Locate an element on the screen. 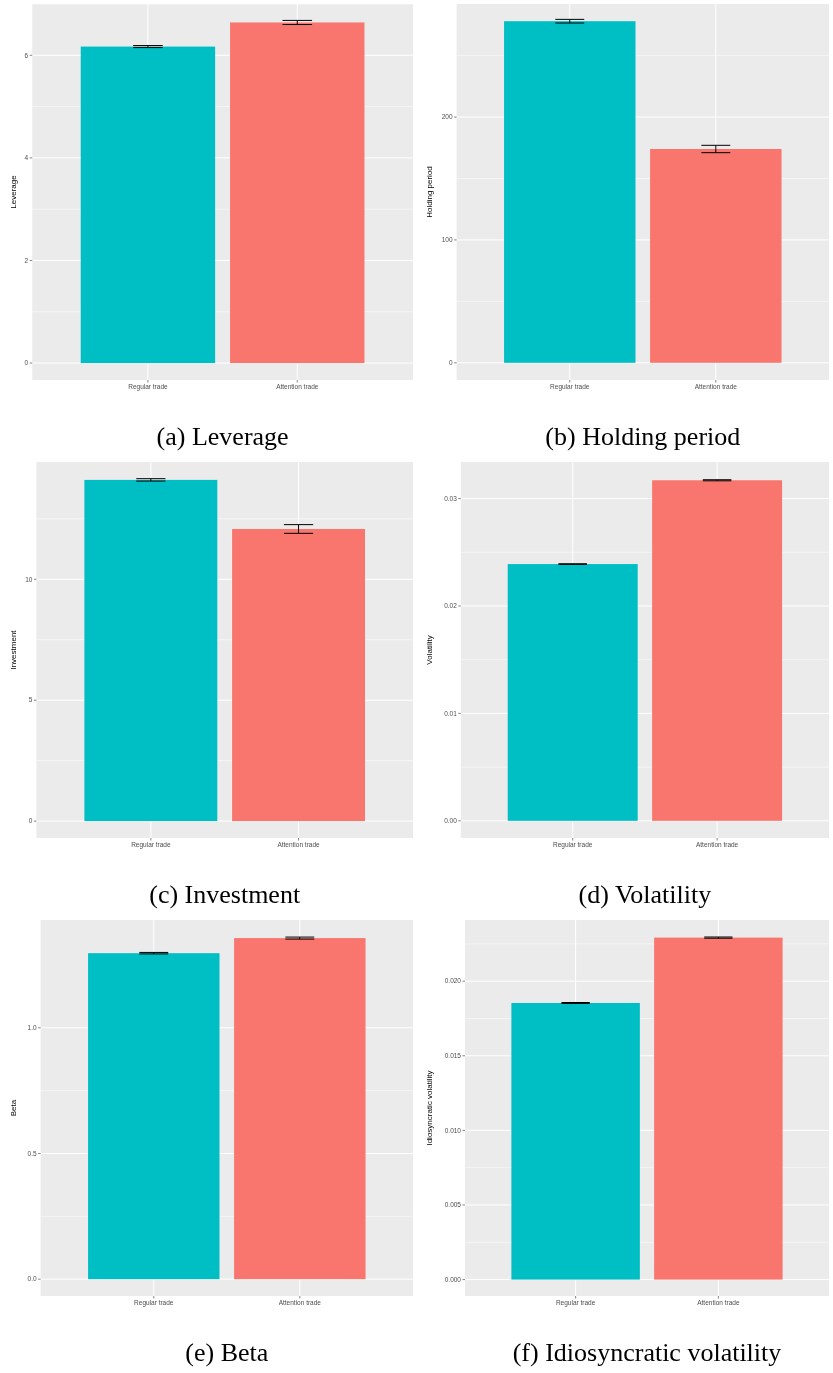  y-axis-title: Holding period is located at coordinates (429, 192).